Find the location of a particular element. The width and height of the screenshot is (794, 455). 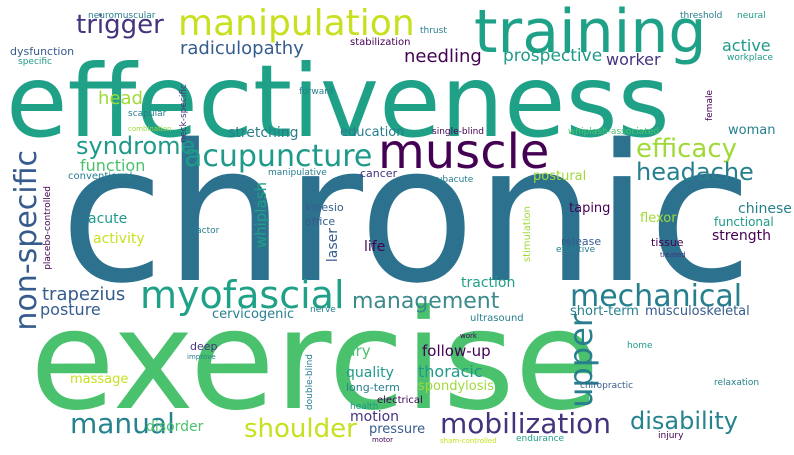

word-health: health is located at coordinates (364, 407).